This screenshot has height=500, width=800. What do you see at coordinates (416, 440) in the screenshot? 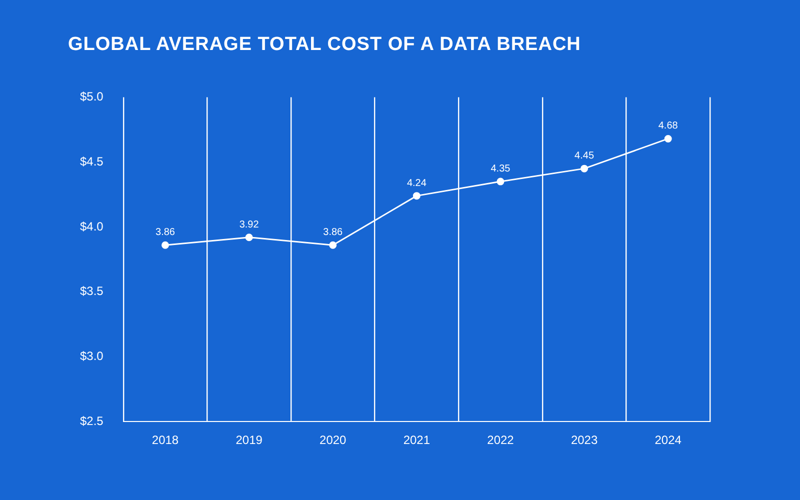
I see `x-tick-label: 2021` at bounding box center [416, 440].